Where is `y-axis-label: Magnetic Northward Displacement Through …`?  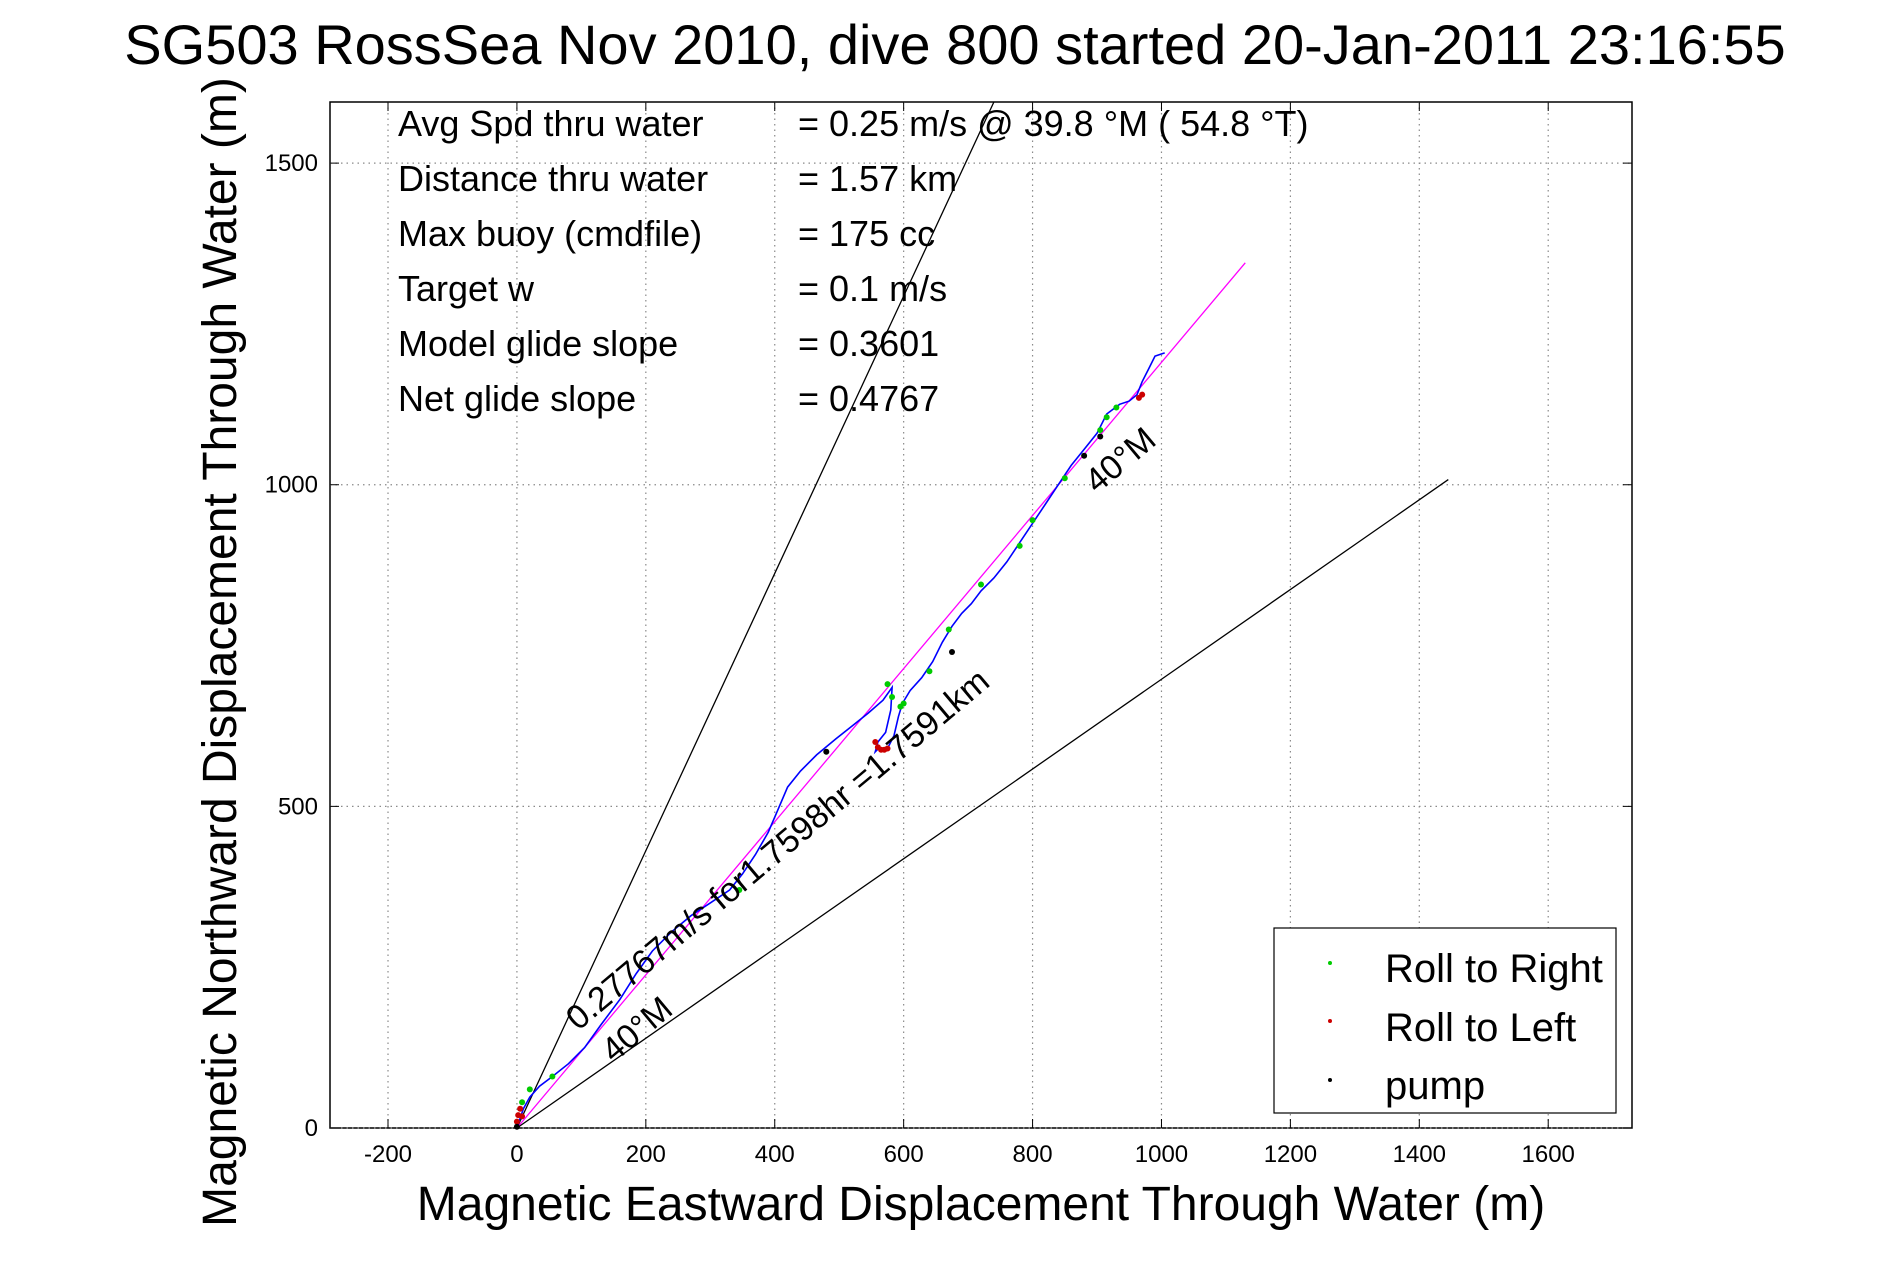 y-axis-label: Magnetic Northward Displacement Through … is located at coordinates (220, 652).